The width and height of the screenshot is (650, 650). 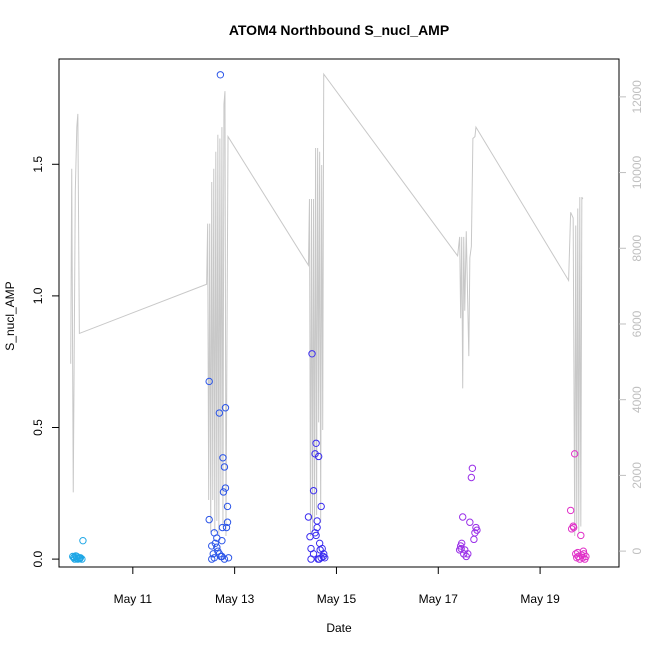 What do you see at coordinates (637, 550) in the screenshot?
I see `y2-tick-label: 0` at bounding box center [637, 550].